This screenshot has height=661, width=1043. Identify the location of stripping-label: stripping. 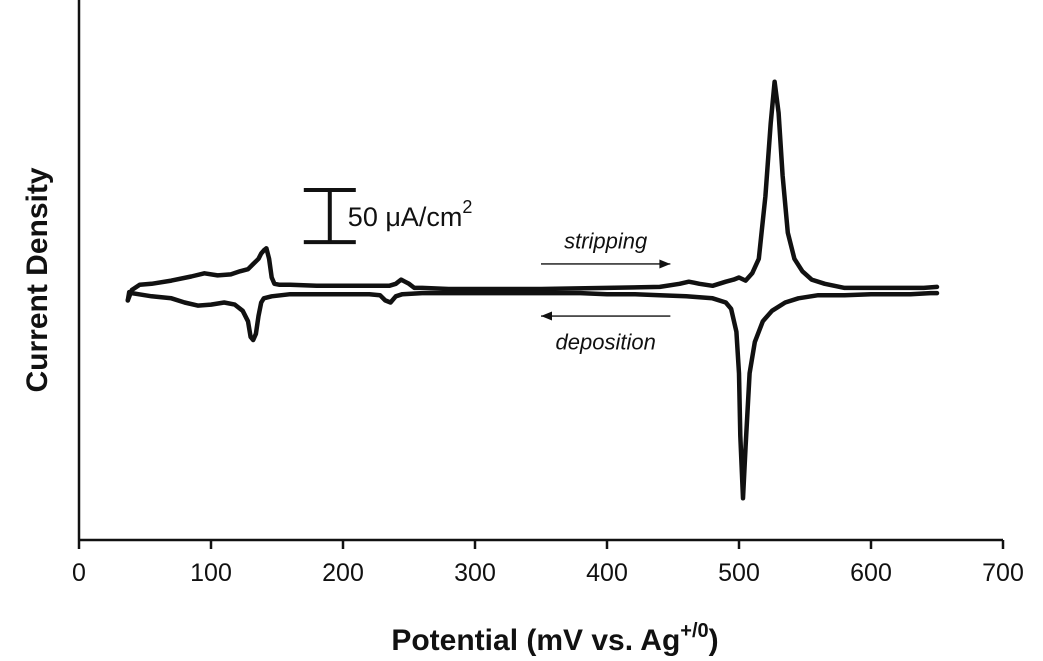
(606, 240).